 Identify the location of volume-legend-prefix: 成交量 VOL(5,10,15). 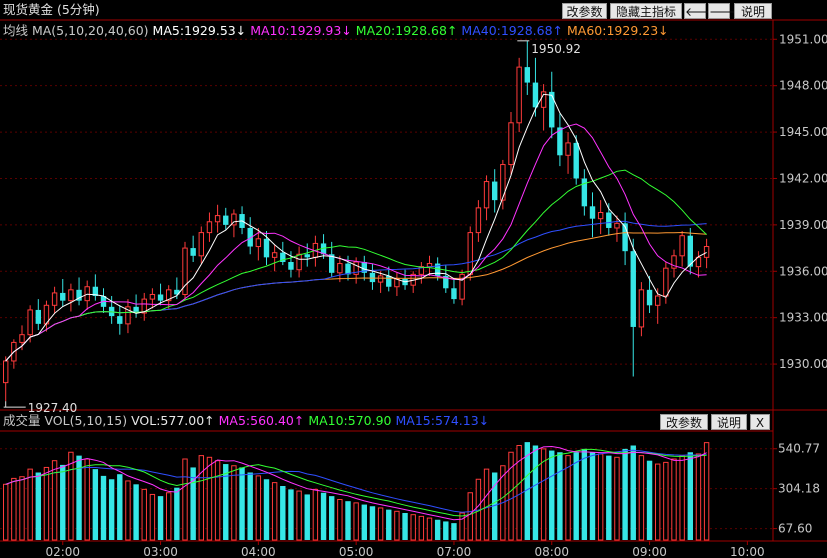
(65, 420).